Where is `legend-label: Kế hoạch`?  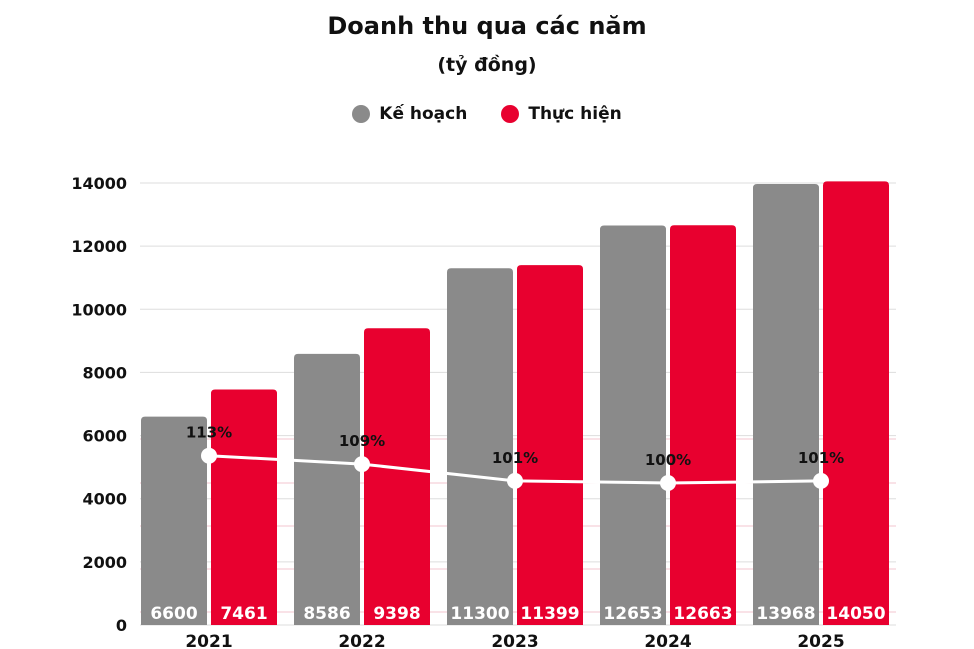
legend-label: Kế hoạch is located at coordinates (423, 114).